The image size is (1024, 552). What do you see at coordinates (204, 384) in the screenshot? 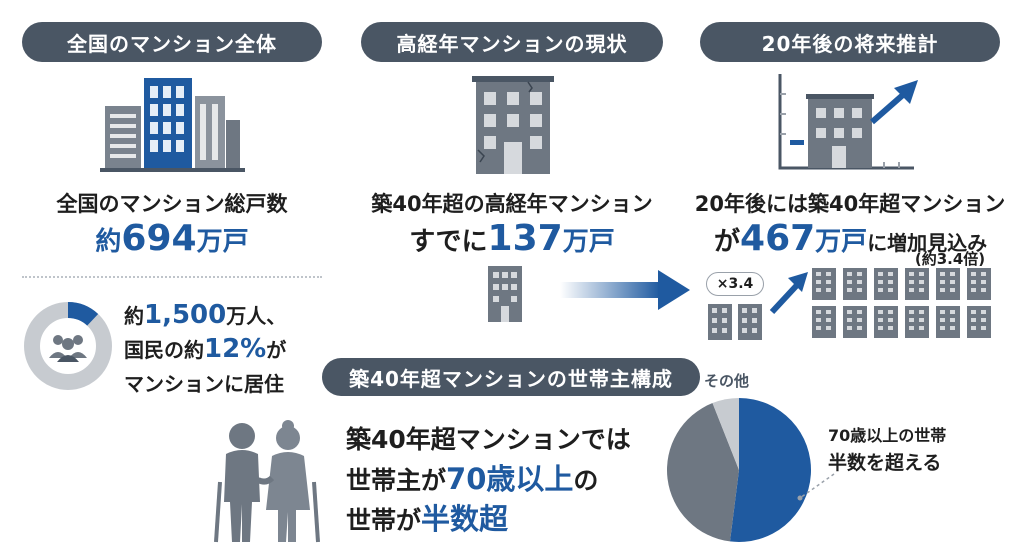
I see `population-line-3: マンションに居住` at bounding box center [204, 384].